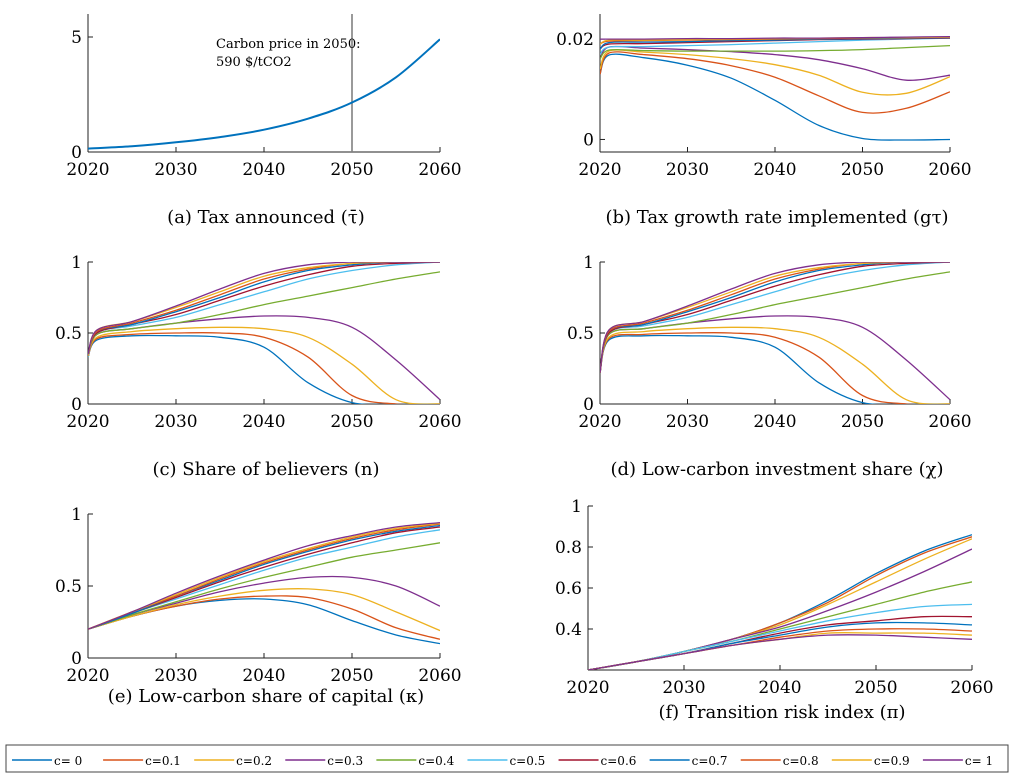 The image size is (1014, 781). I want to click on annotation-text: 590 $/tCO2, so click(254, 62).